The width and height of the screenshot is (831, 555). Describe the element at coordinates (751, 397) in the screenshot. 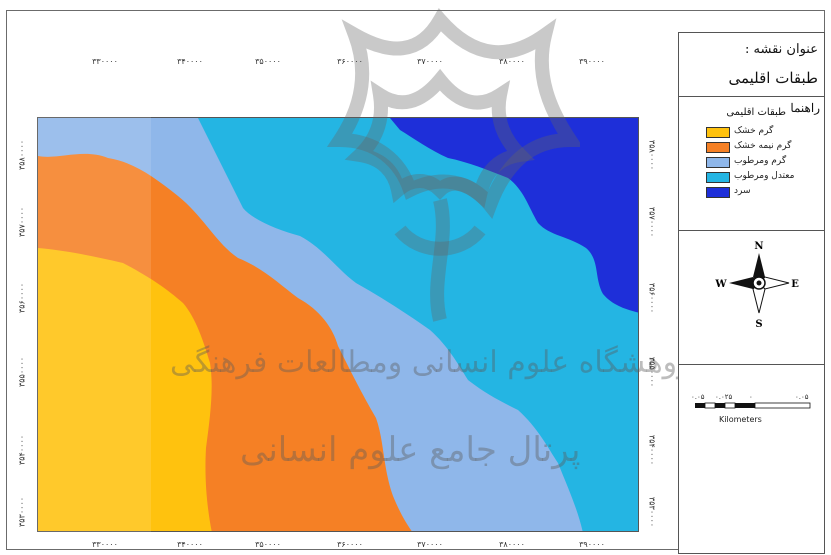

I see `scale-label-zero: ۰` at that location.